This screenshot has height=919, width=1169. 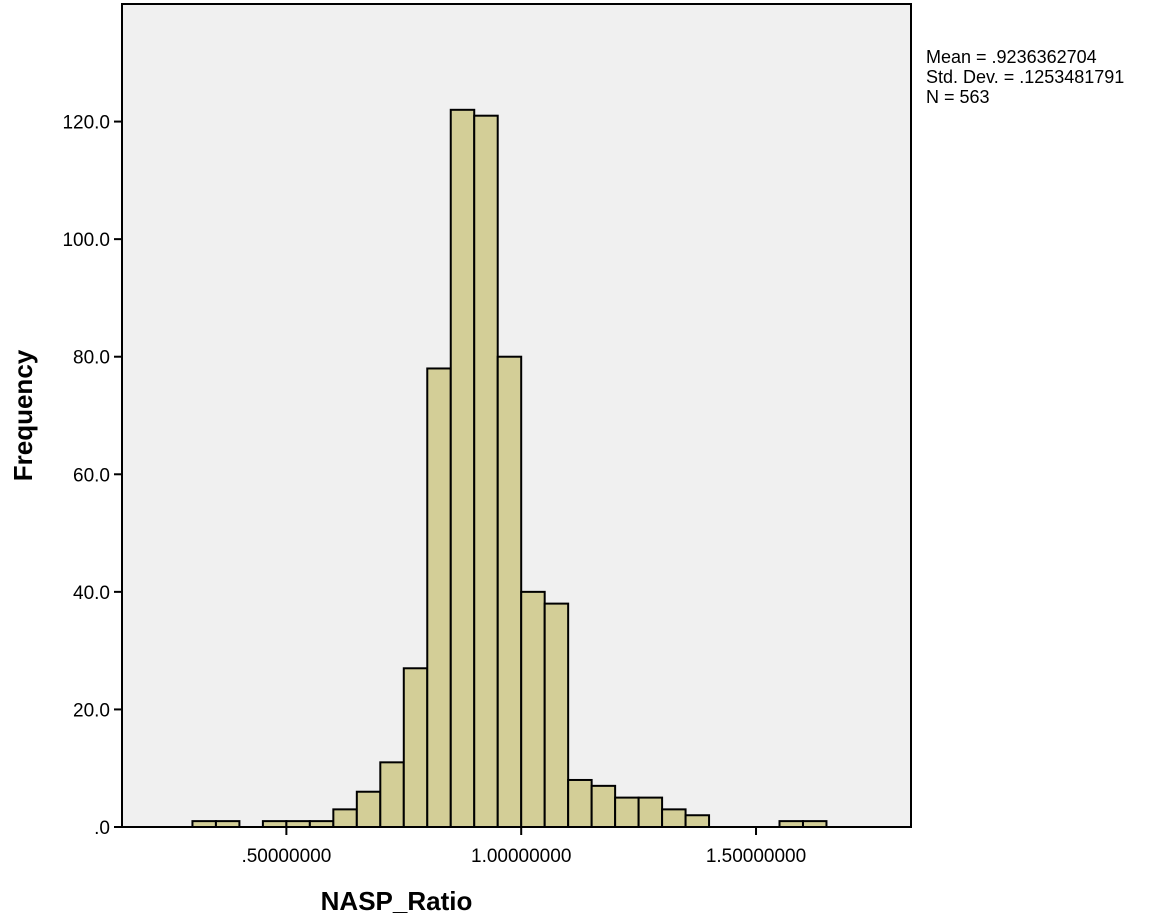 I want to click on stat-std-dev: Std. Dev. = .1253481791, so click(x=1025, y=77).